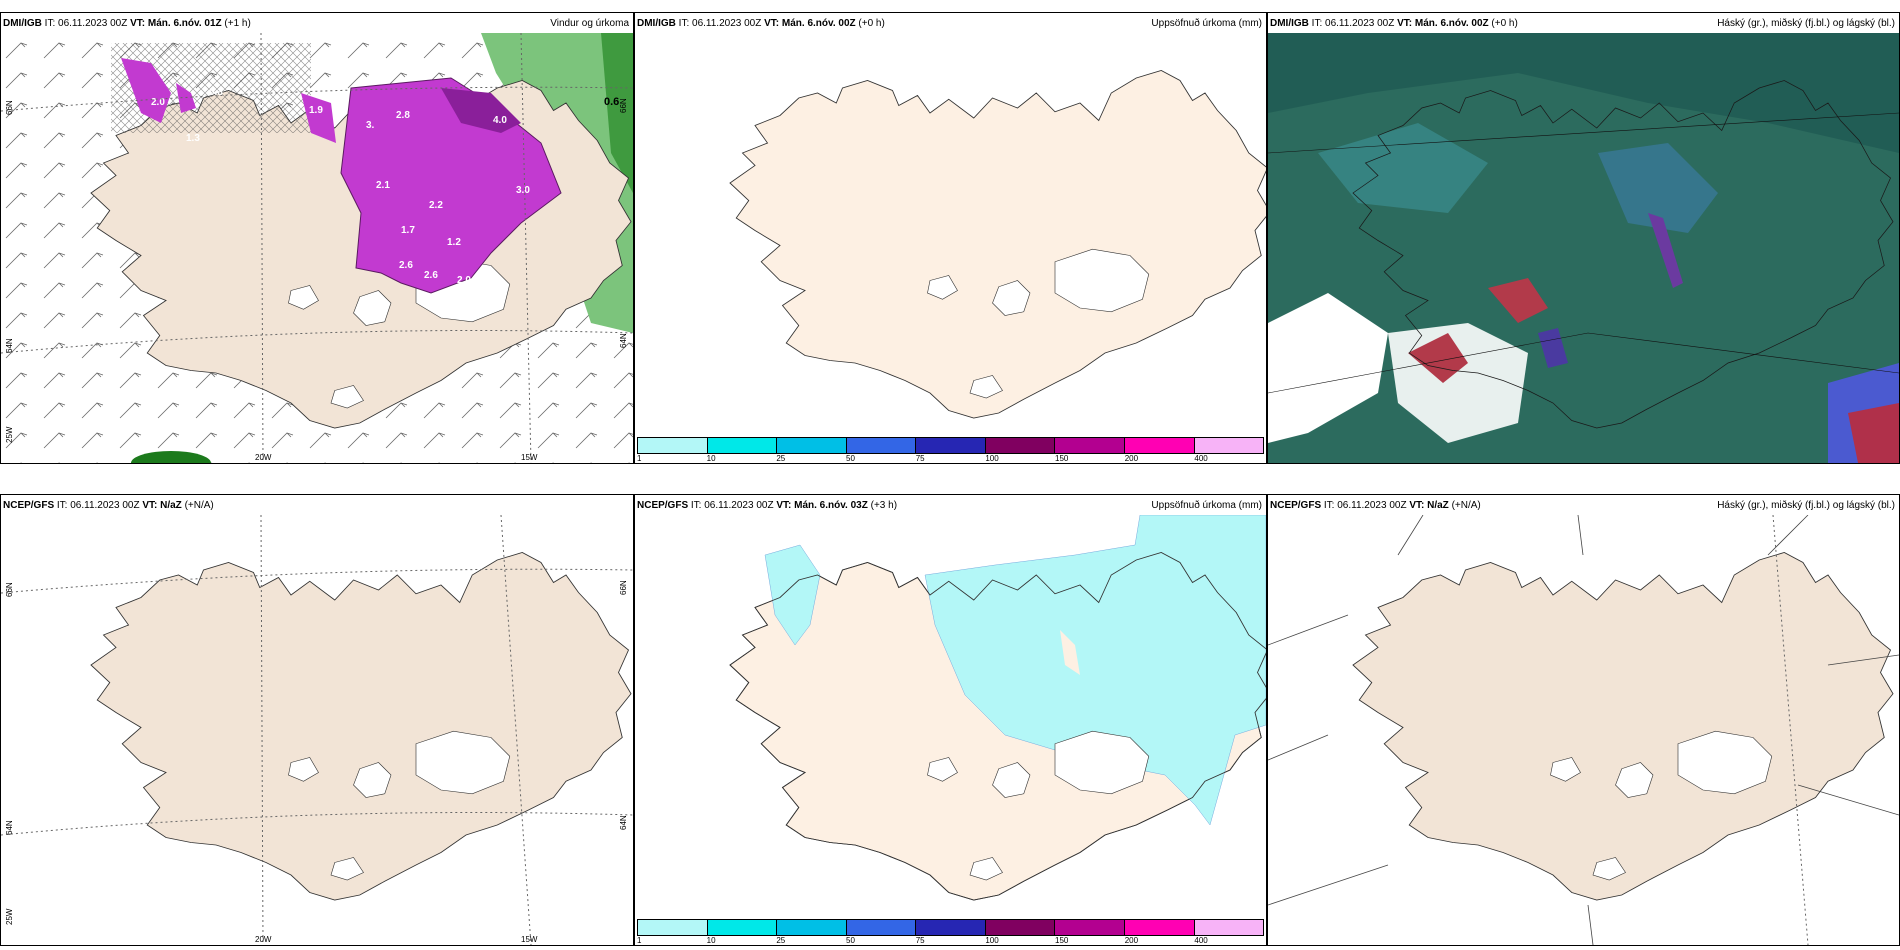 This screenshot has width=1900, height=950. I want to click on lon-label: 15W, so click(529, 457).